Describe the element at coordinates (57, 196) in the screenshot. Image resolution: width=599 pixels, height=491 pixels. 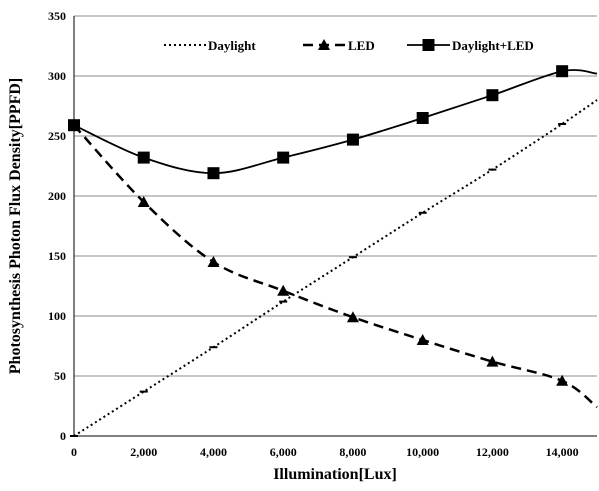
I see `y-tick-label: 200` at that location.